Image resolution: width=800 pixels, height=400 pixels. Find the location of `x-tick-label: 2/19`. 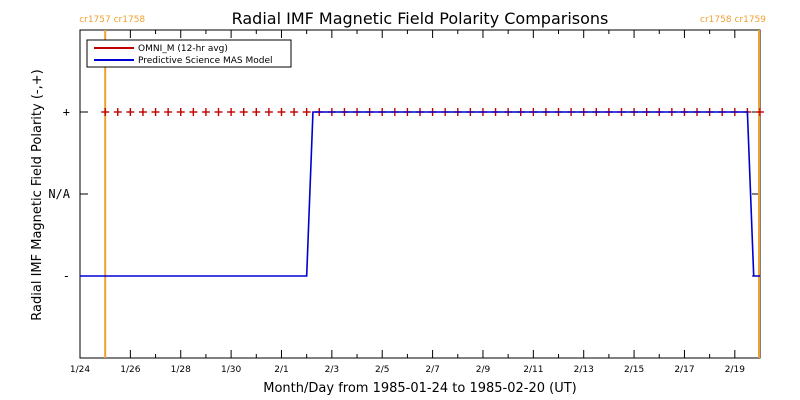

x-tick-label: 2/19 is located at coordinates (735, 370).